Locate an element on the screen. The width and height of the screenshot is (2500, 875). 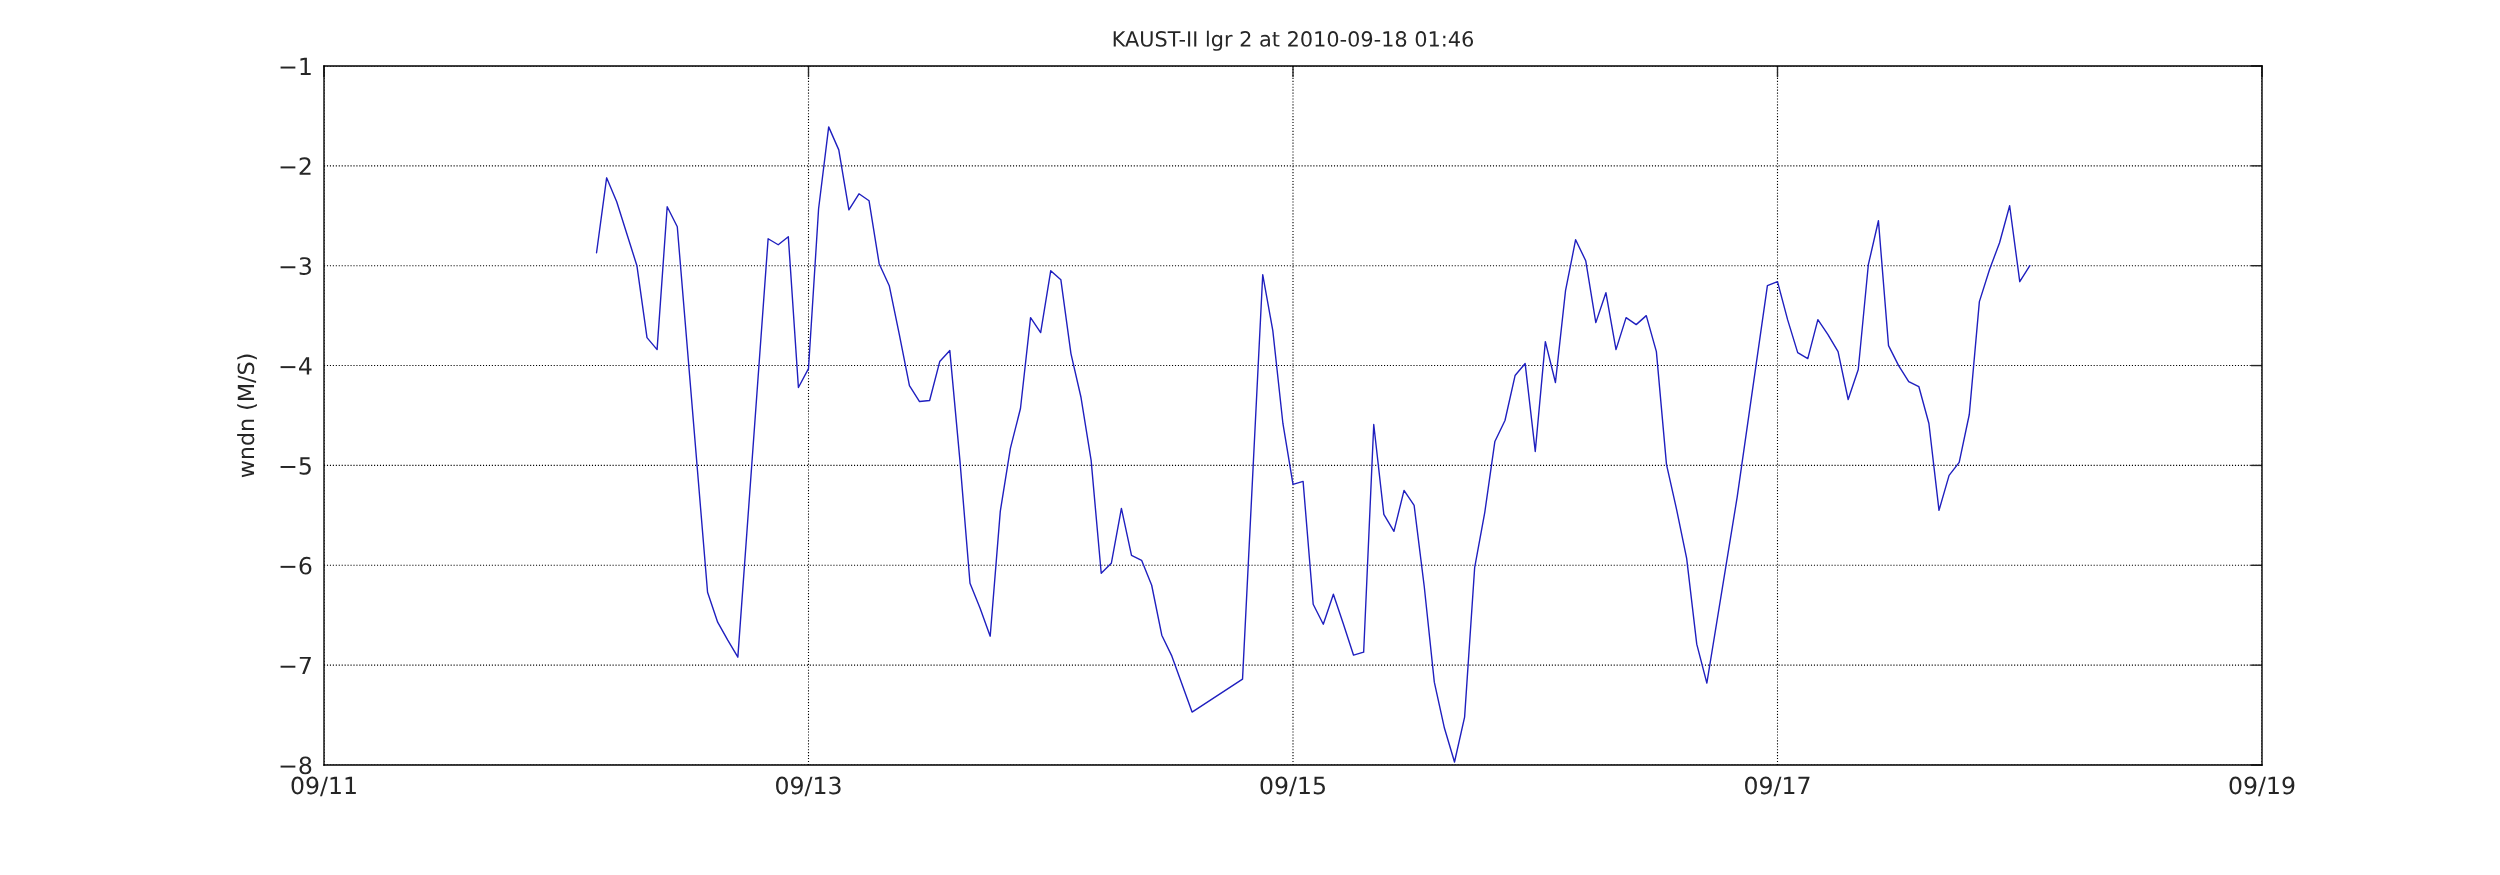
x-tick-label: 09/11 is located at coordinates (323, 786).